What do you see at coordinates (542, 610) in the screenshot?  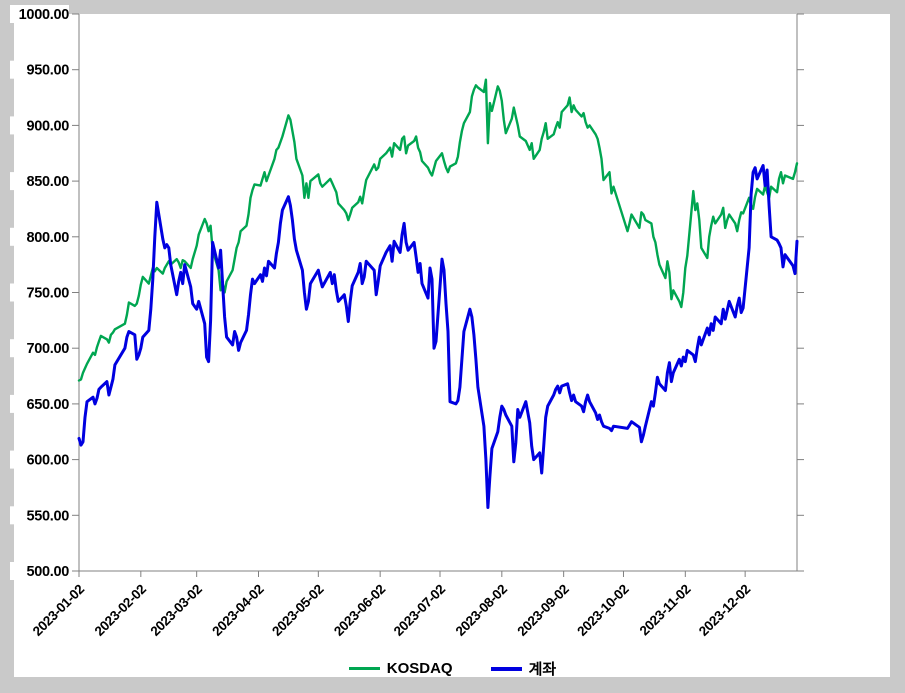 I see `x-axis-tick-label: 2023-09-02` at bounding box center [542, 610].